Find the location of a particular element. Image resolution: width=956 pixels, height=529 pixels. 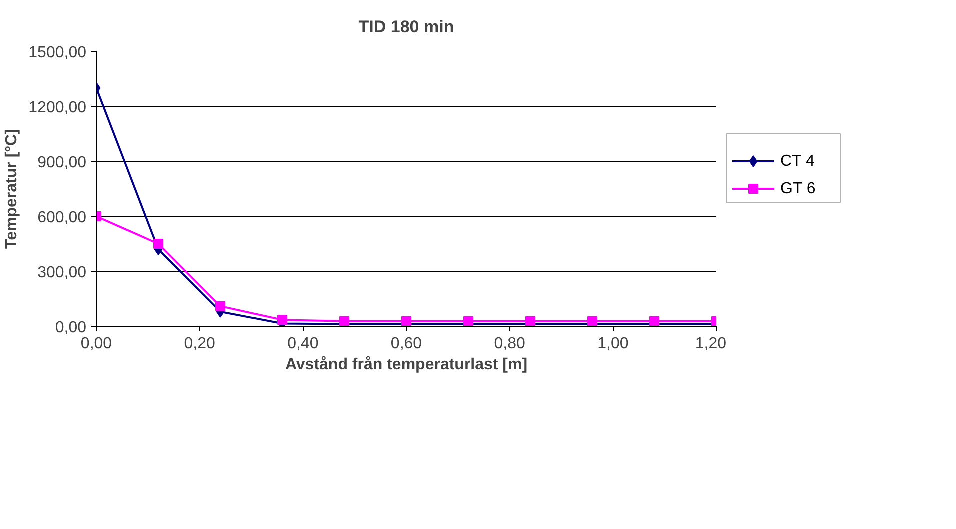

y-tick-label: 1200,00 is located at coordinates (57, 108).